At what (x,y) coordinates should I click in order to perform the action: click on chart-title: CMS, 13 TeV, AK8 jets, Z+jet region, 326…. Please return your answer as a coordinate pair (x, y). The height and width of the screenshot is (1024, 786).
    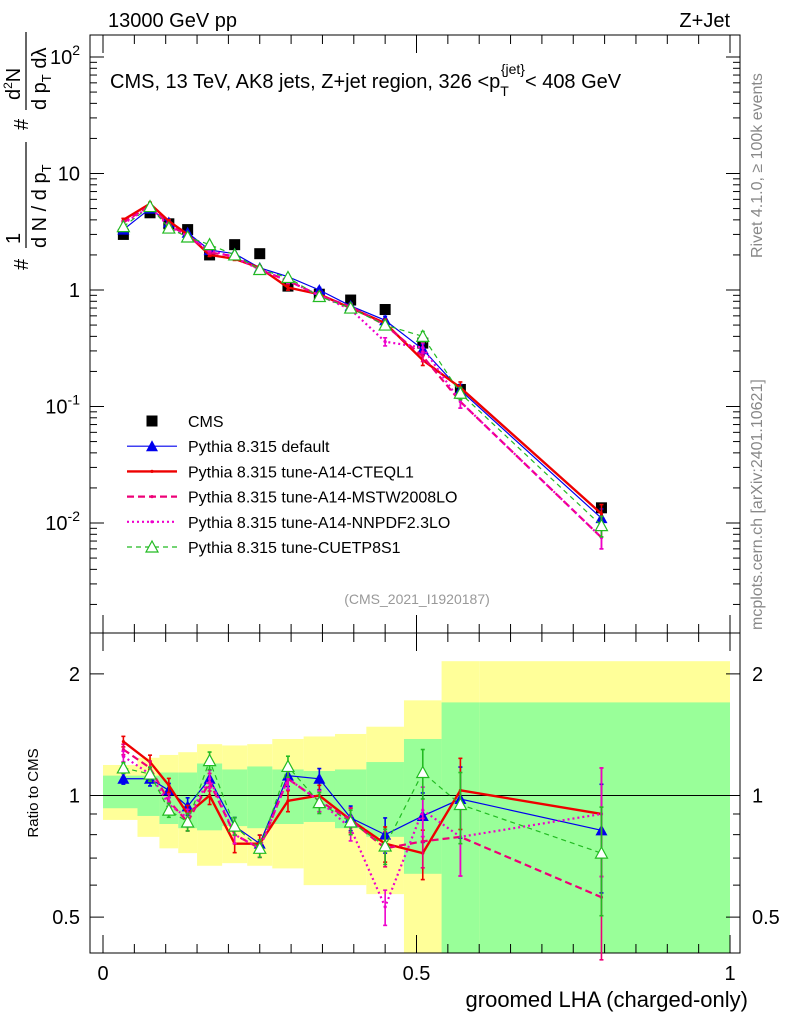
    Looking at the image, I should click on (366, 80).